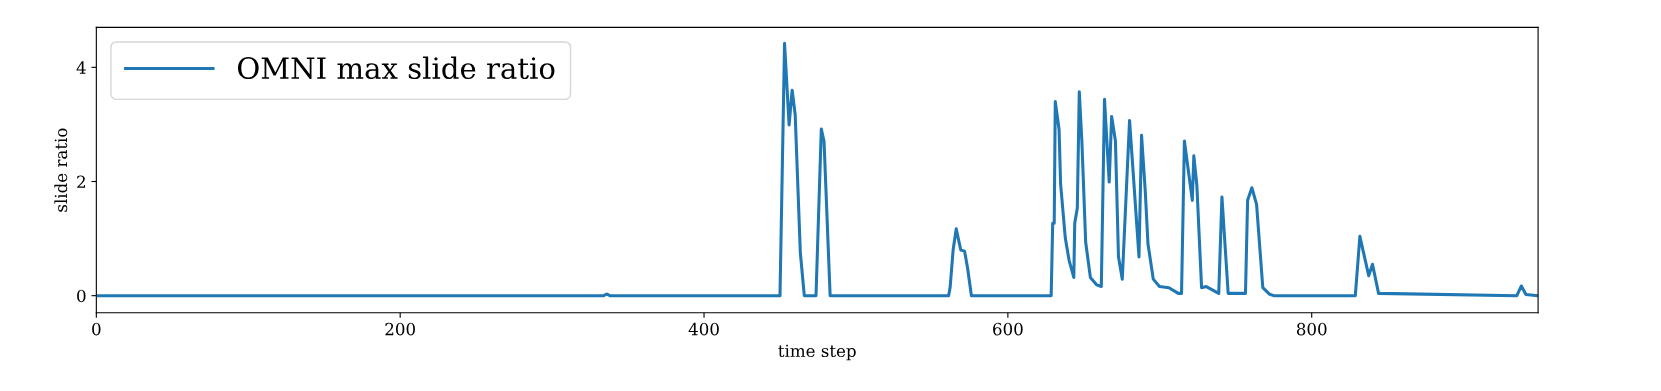  I want to click on legend-label: OMNI max slide ratio, so click(396, 68).